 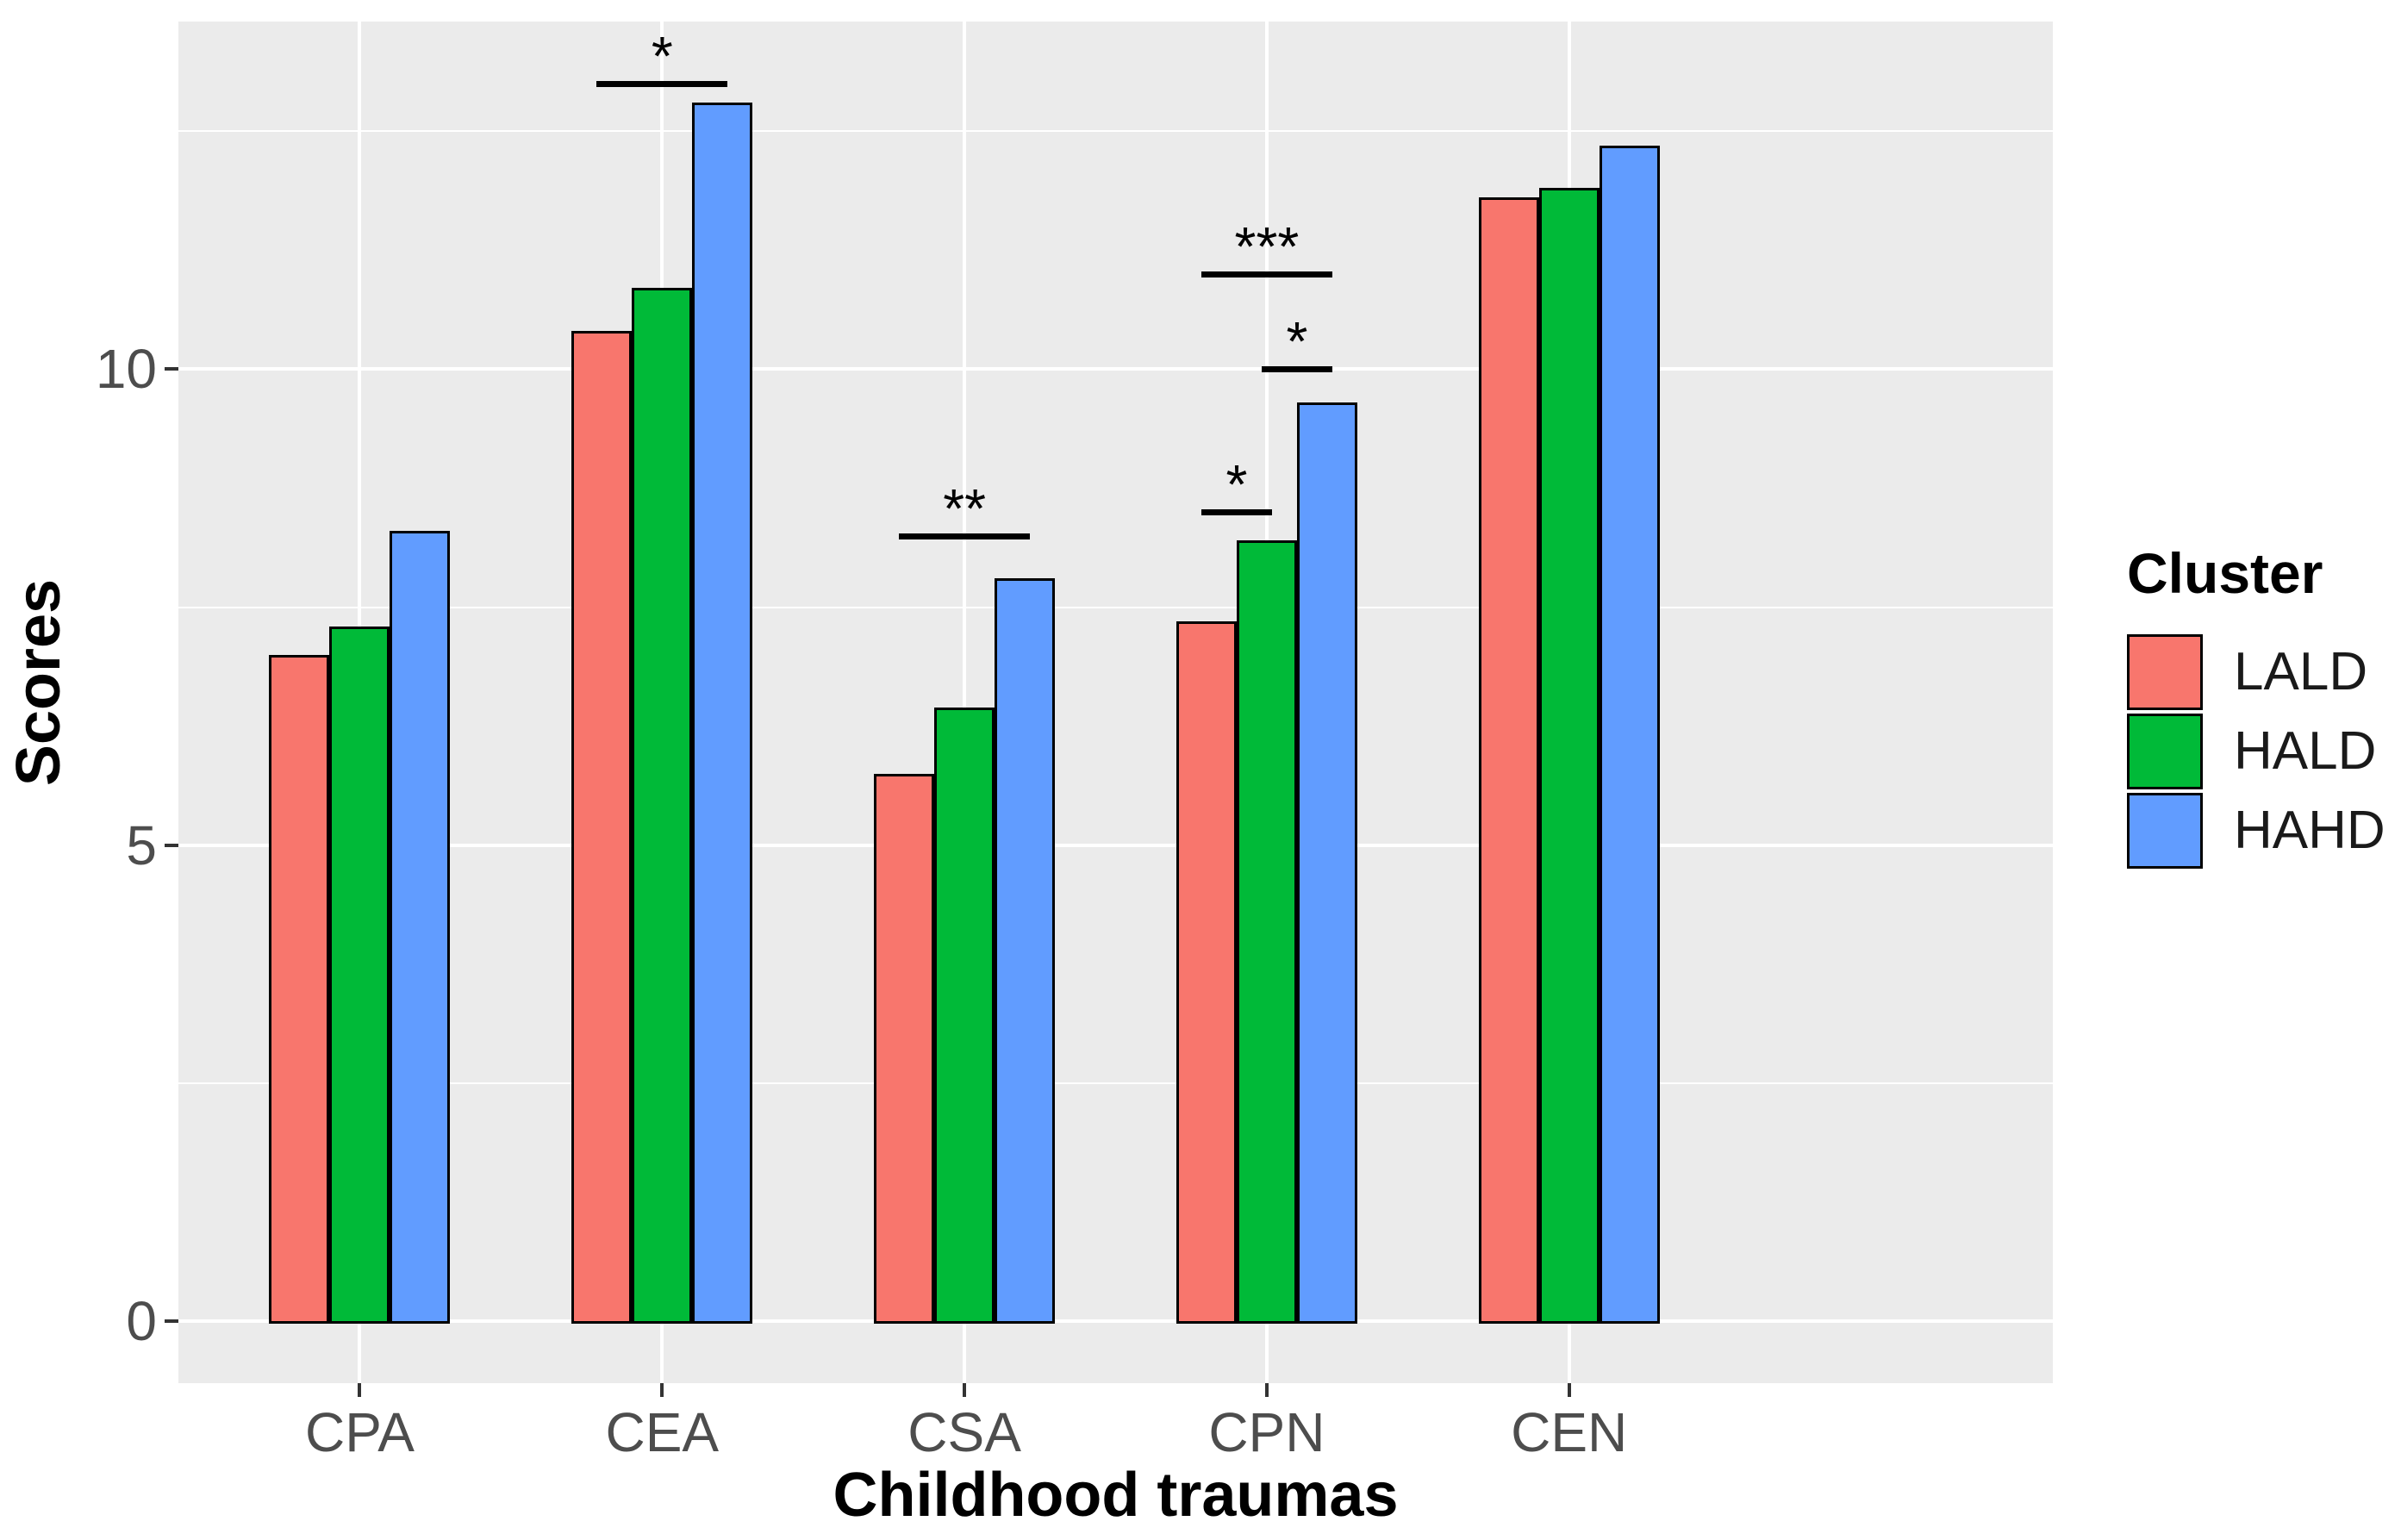 What do you see at coordinates (1327, 863) in the screenshot?
I see `bar-cpn-hahd` at bounding box center [1327, 863].